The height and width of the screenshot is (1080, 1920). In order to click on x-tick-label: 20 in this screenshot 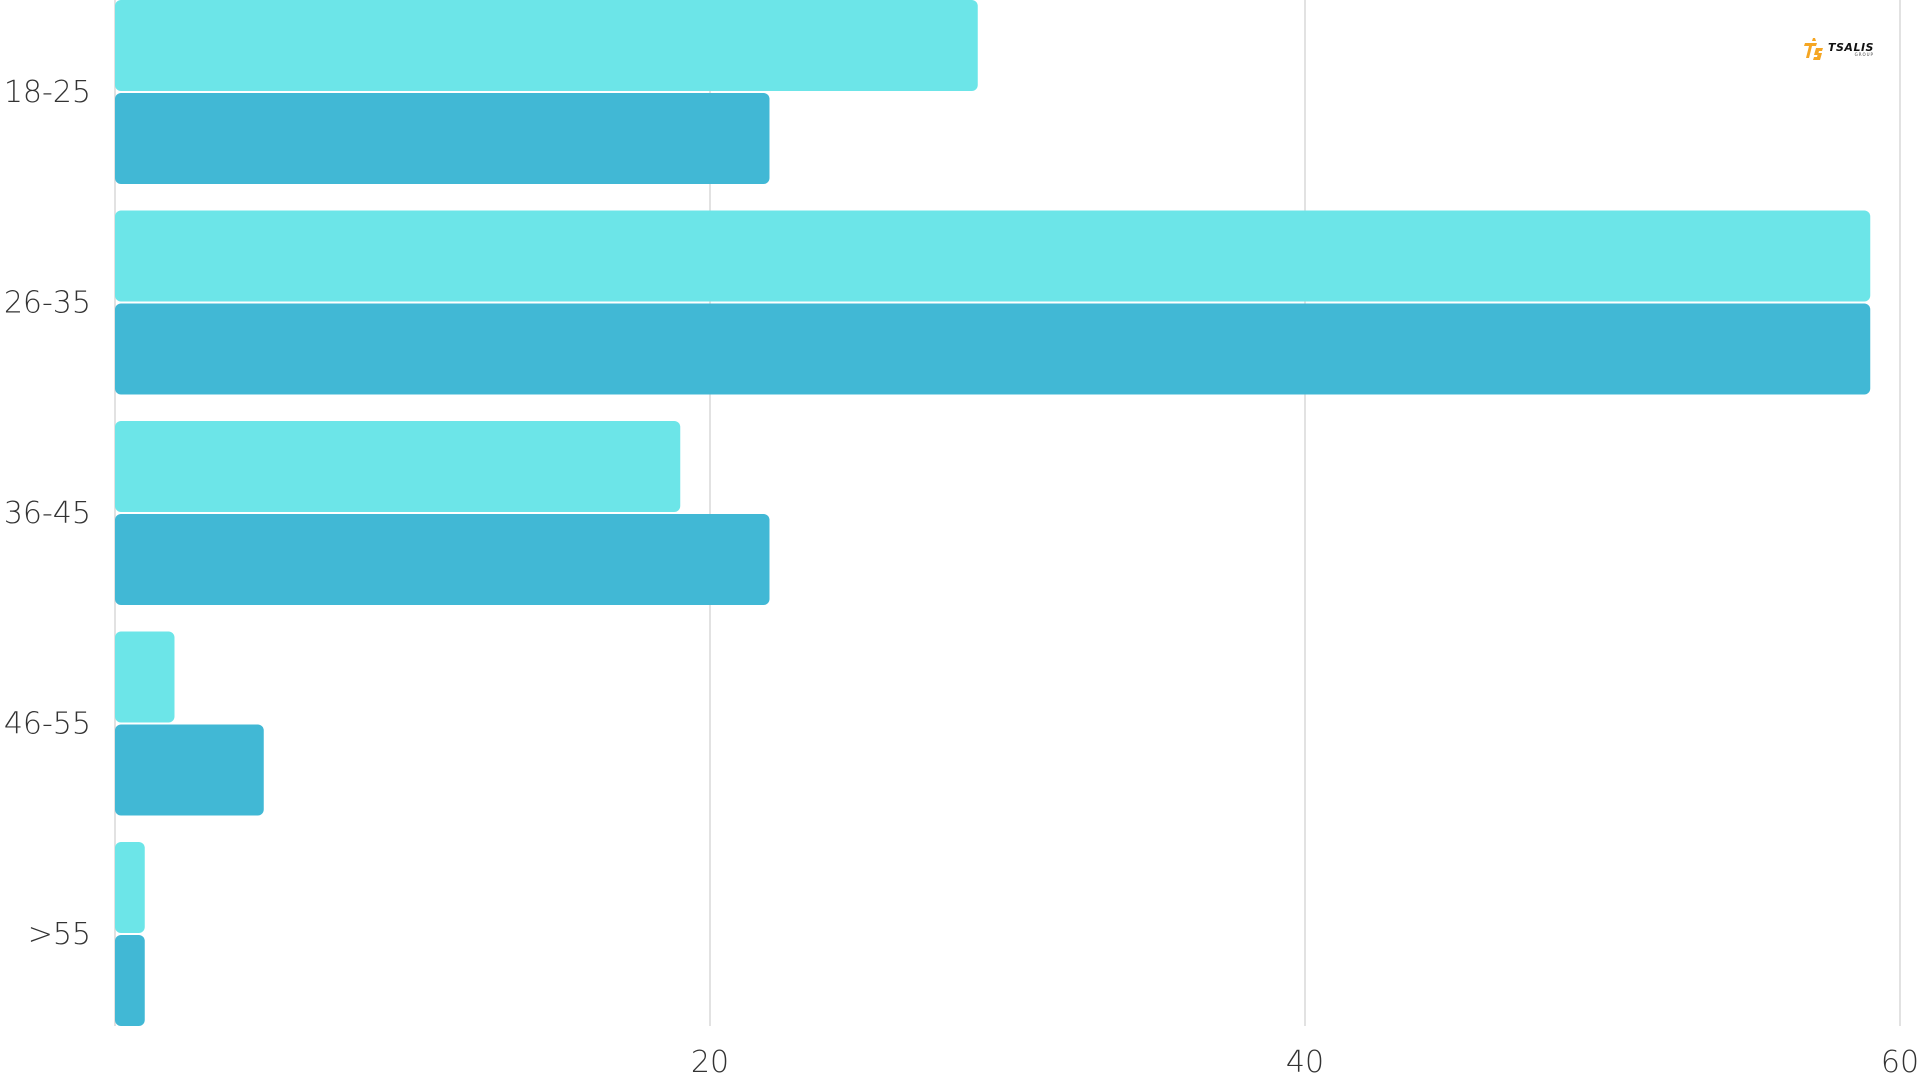, I will do `click(710, 1062)`.